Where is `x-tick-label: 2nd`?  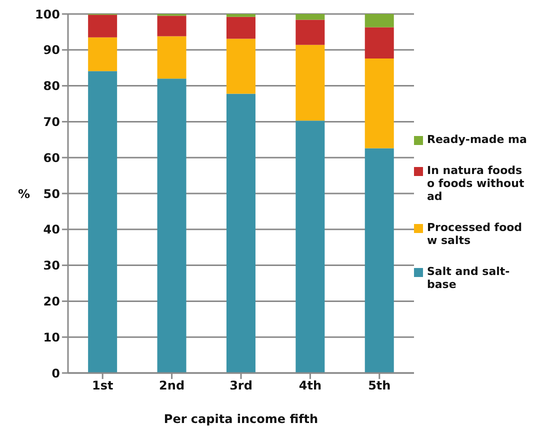
x-tick-label: 2nd is located at coordinates (172, 385).